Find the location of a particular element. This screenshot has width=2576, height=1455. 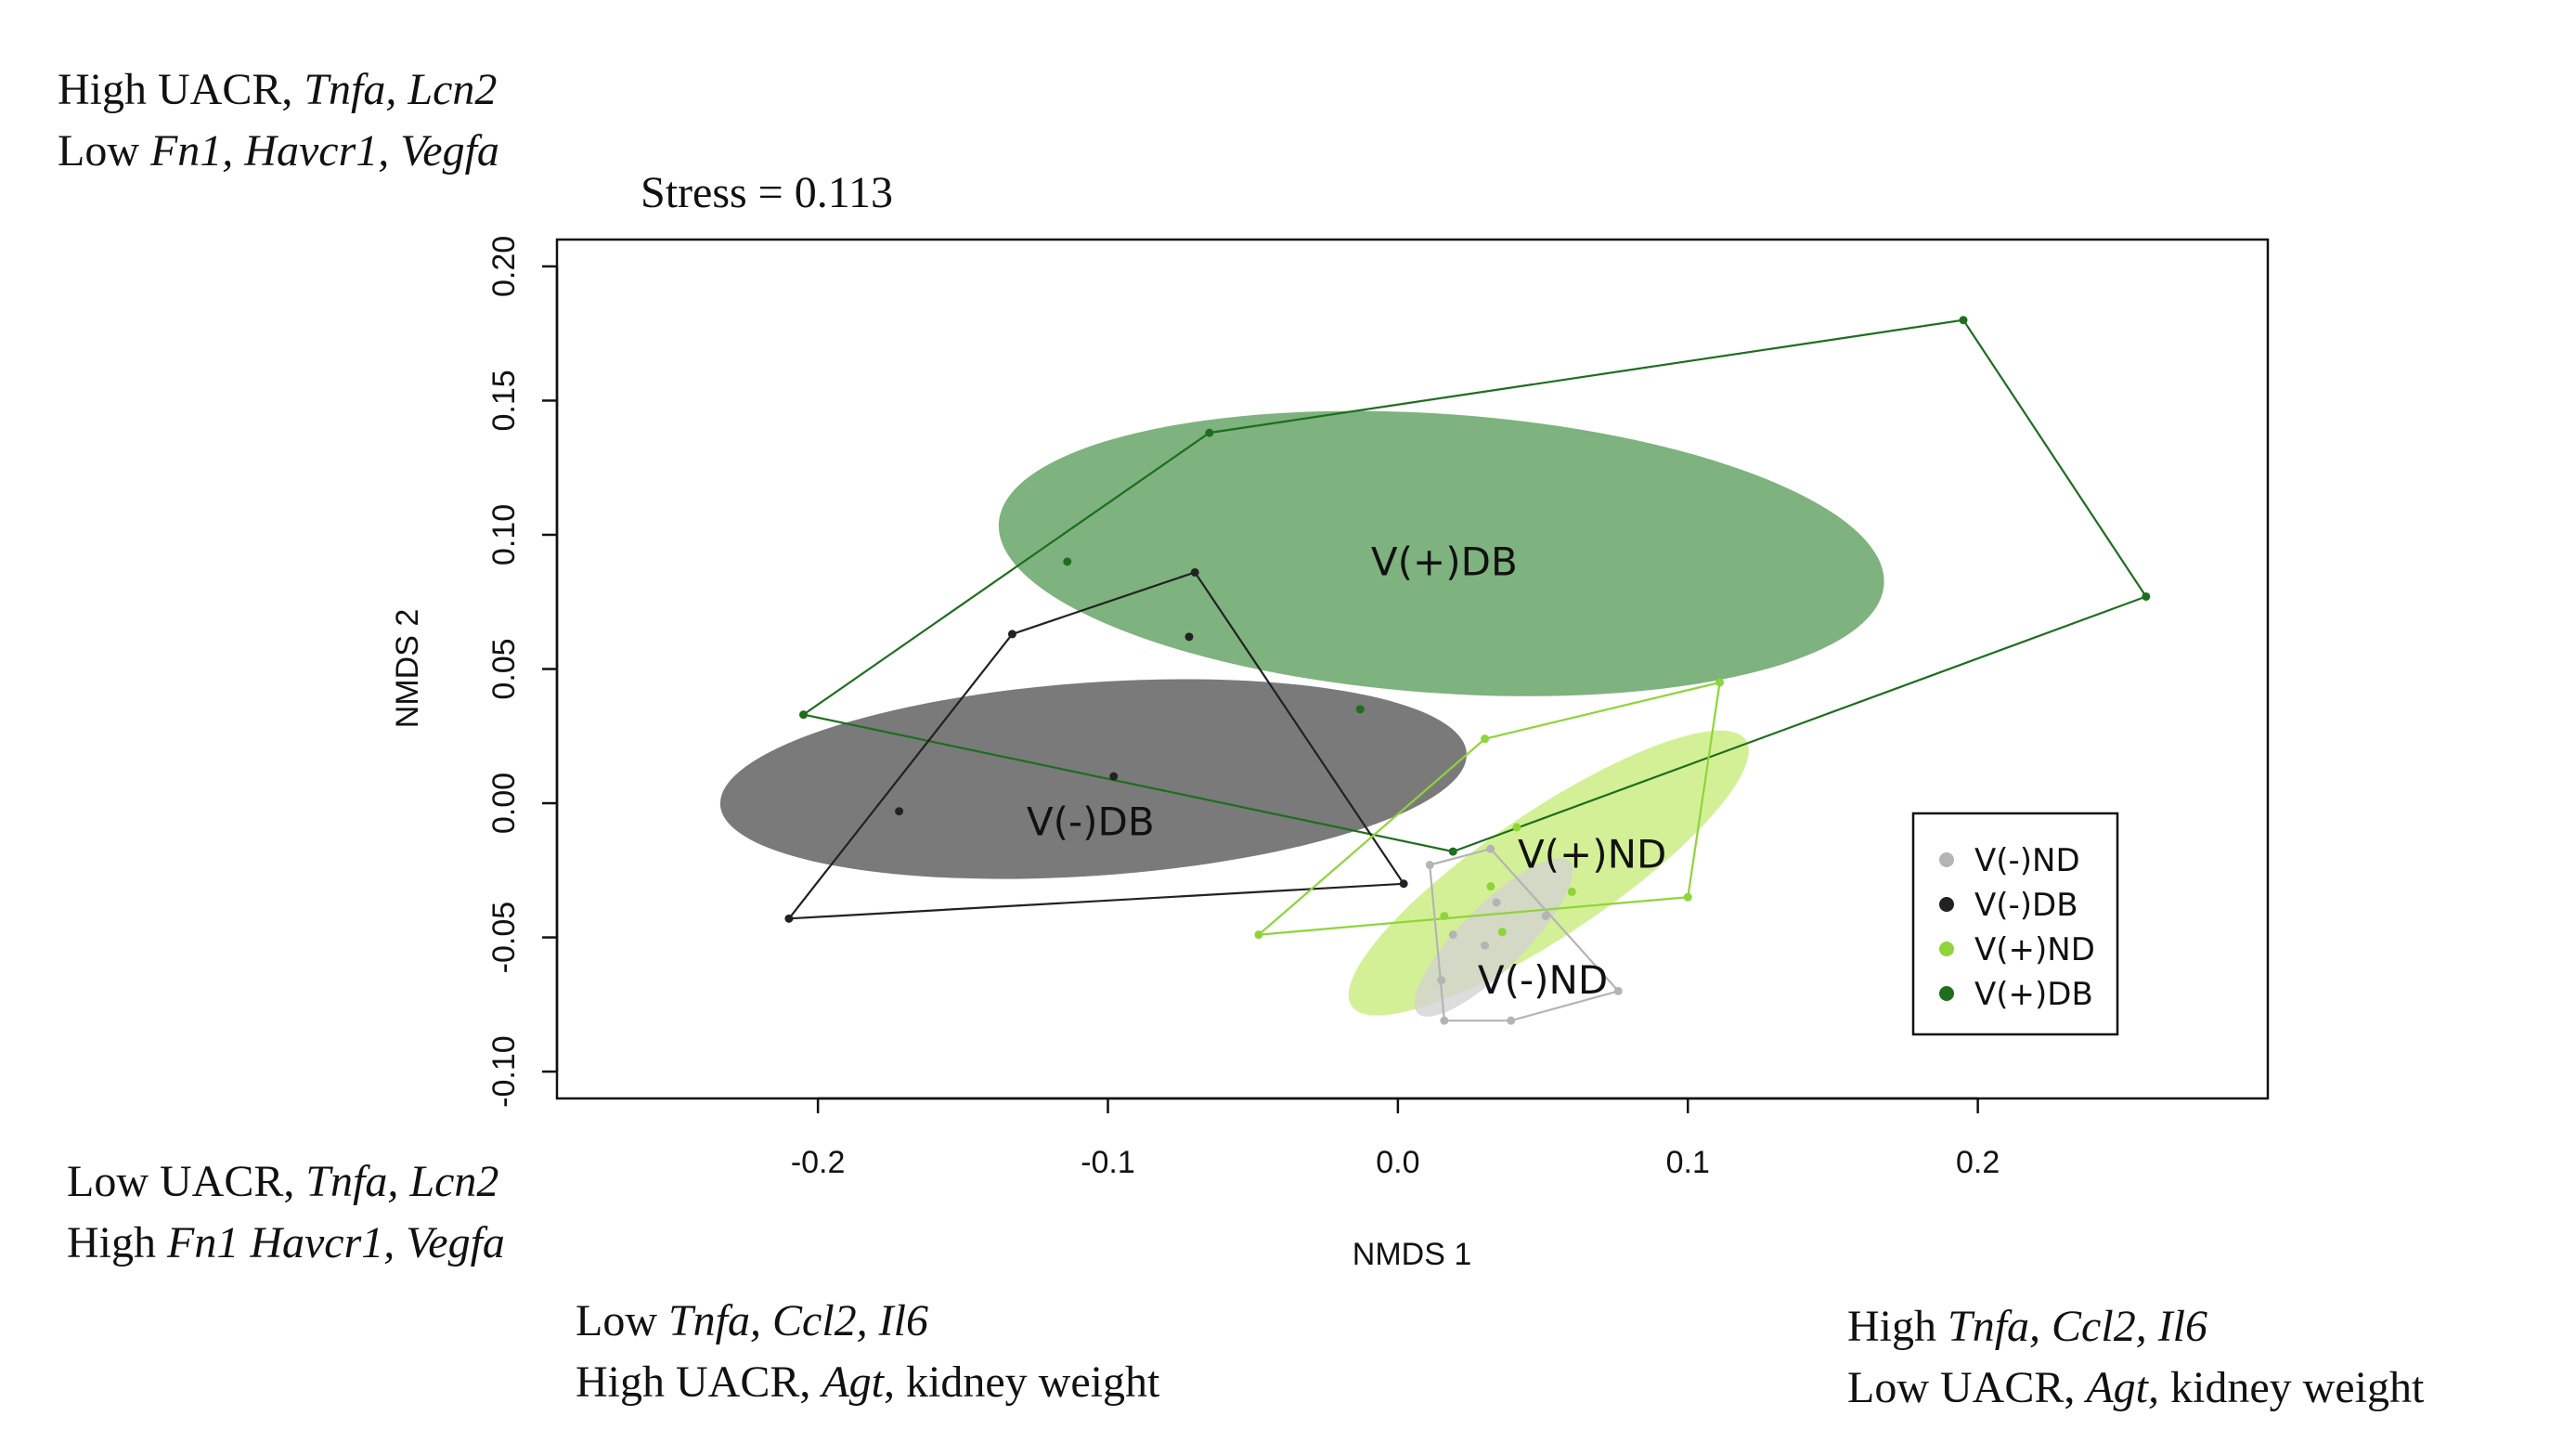

y-tick-label-0: -0.10 is located at coordinates (504, 1071).